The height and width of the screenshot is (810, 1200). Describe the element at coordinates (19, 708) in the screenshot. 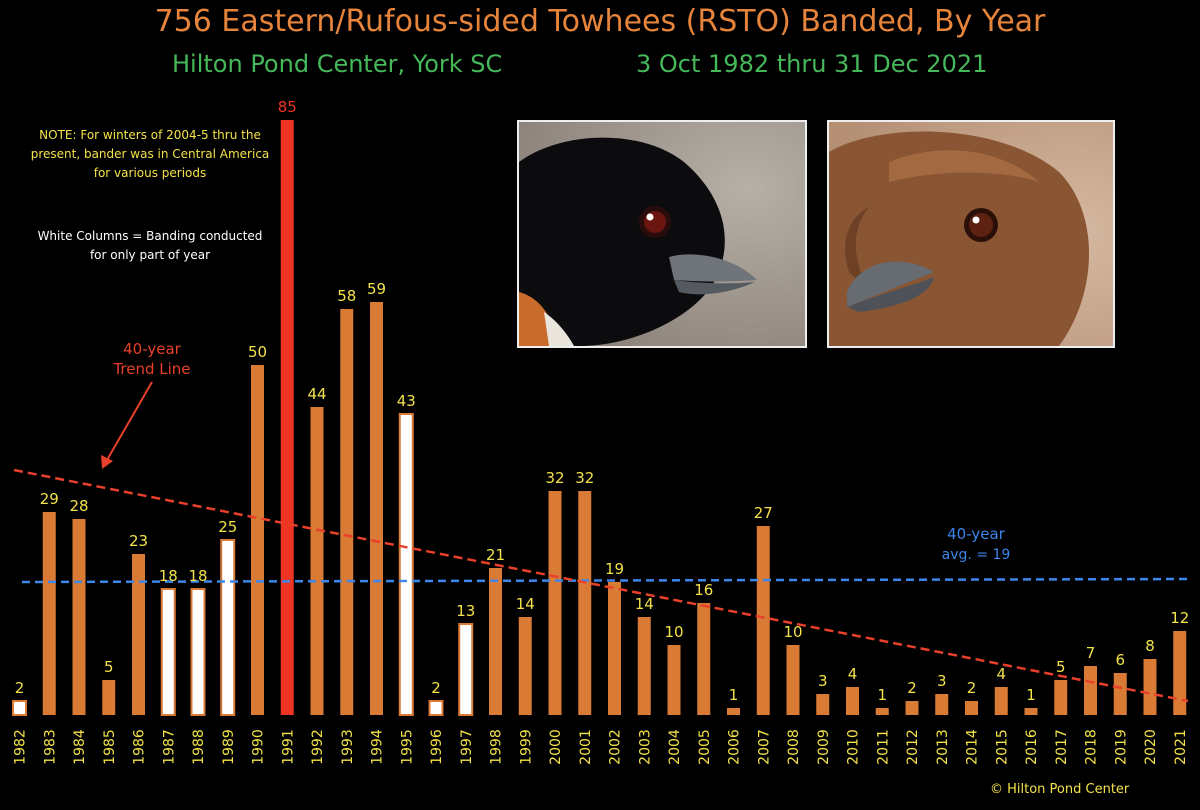

I see `bar-1982` at that location.